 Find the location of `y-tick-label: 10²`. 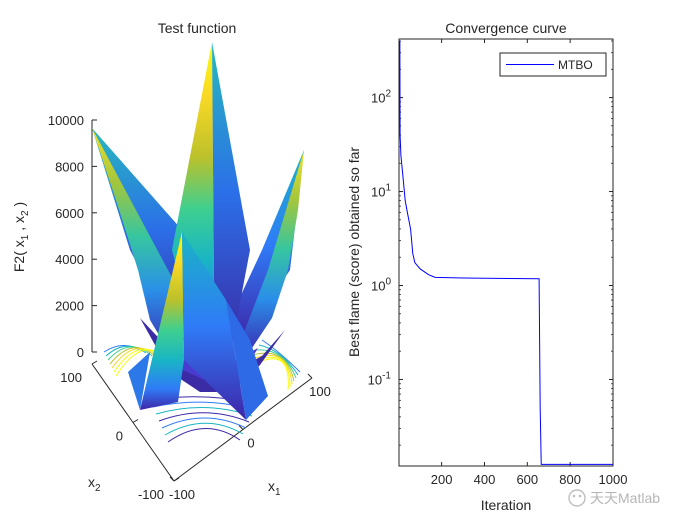

y-tick-label: 10² is located at coordinates (381, 97).